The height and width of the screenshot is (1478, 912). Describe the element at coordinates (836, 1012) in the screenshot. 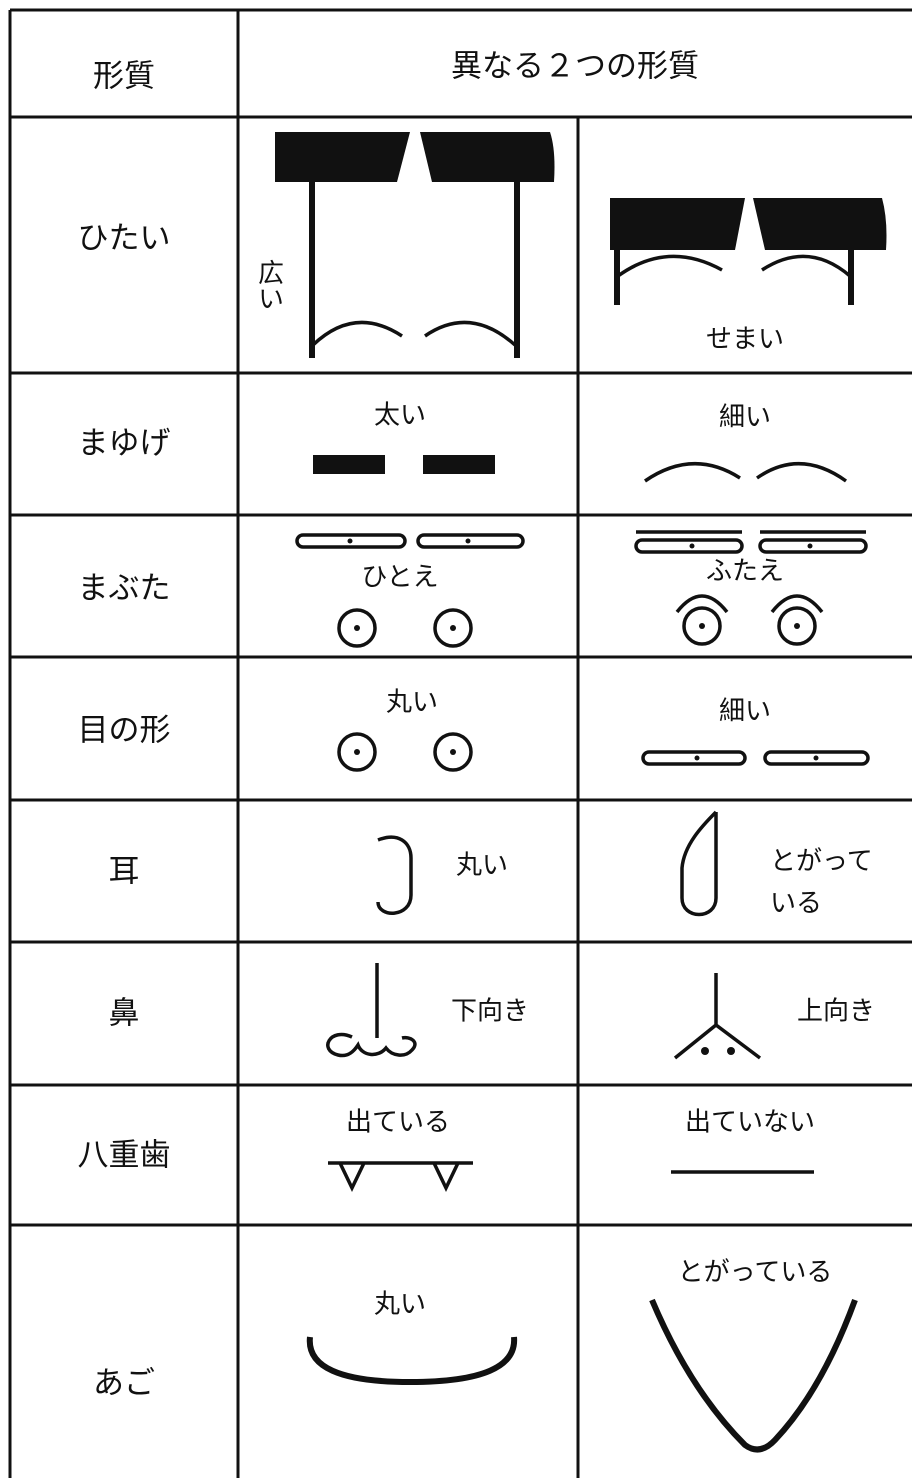

I see `option-label: 上向き` at that location.